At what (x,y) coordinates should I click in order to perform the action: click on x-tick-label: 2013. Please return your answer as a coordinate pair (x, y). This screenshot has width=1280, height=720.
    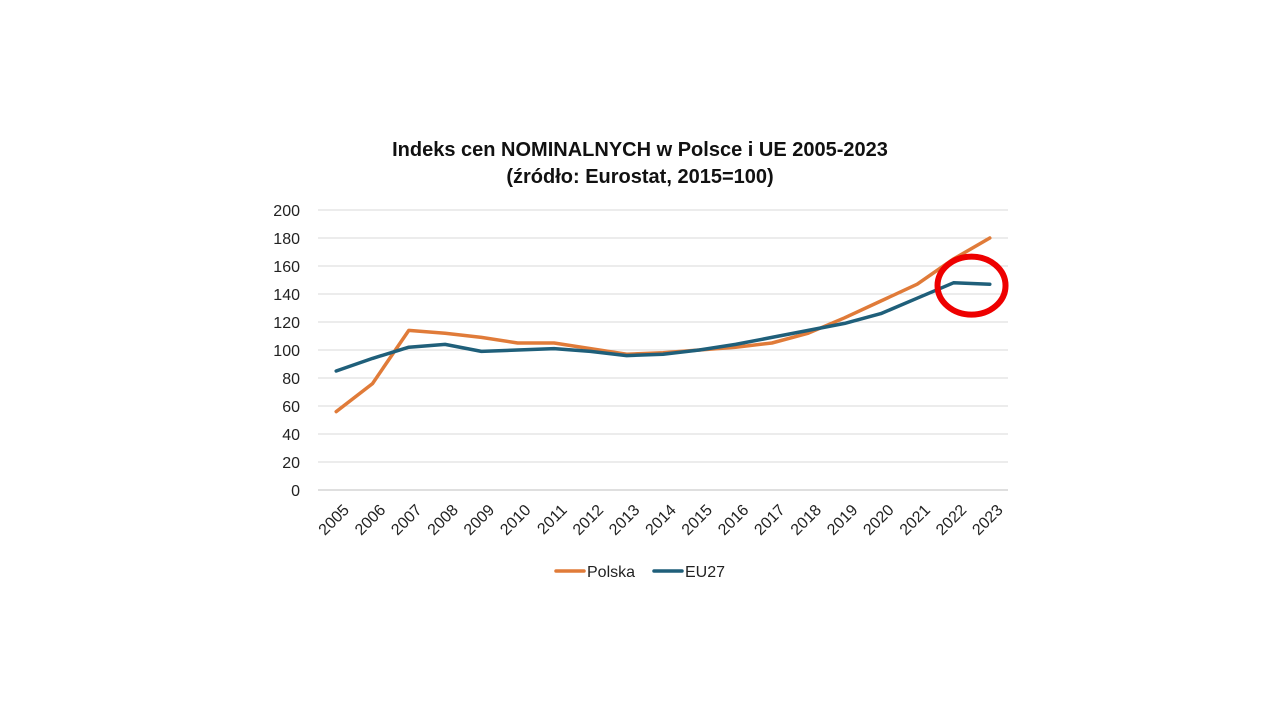
    Looking at the image, I should click on (624, 520).